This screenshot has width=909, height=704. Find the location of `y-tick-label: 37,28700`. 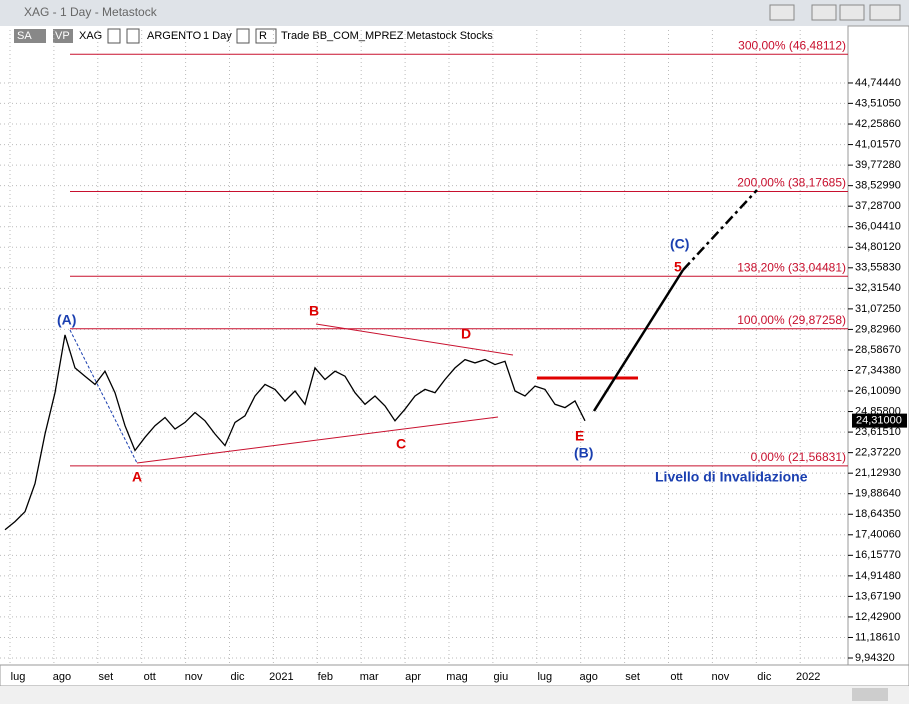

y-tick-label: 37,28700 is located at coordinates (878, 206).